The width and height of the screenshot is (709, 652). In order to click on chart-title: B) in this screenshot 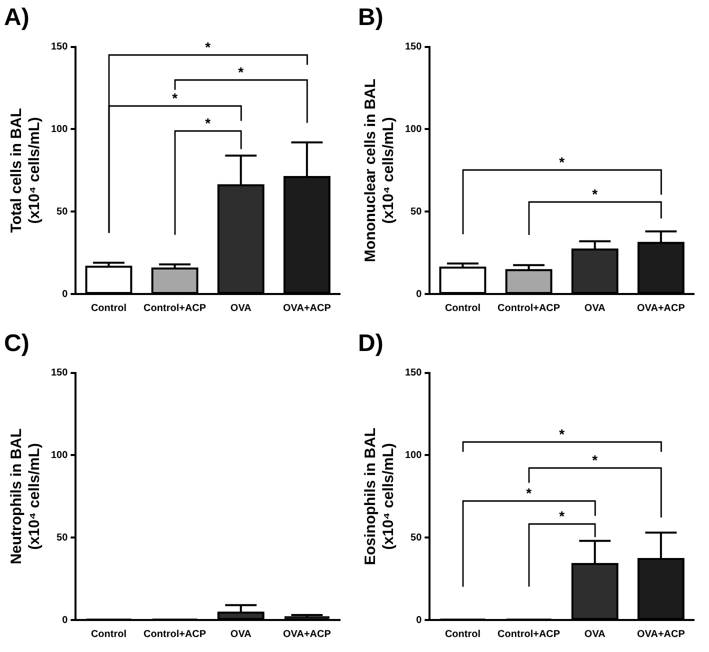, I will do `click(371, 18)`.